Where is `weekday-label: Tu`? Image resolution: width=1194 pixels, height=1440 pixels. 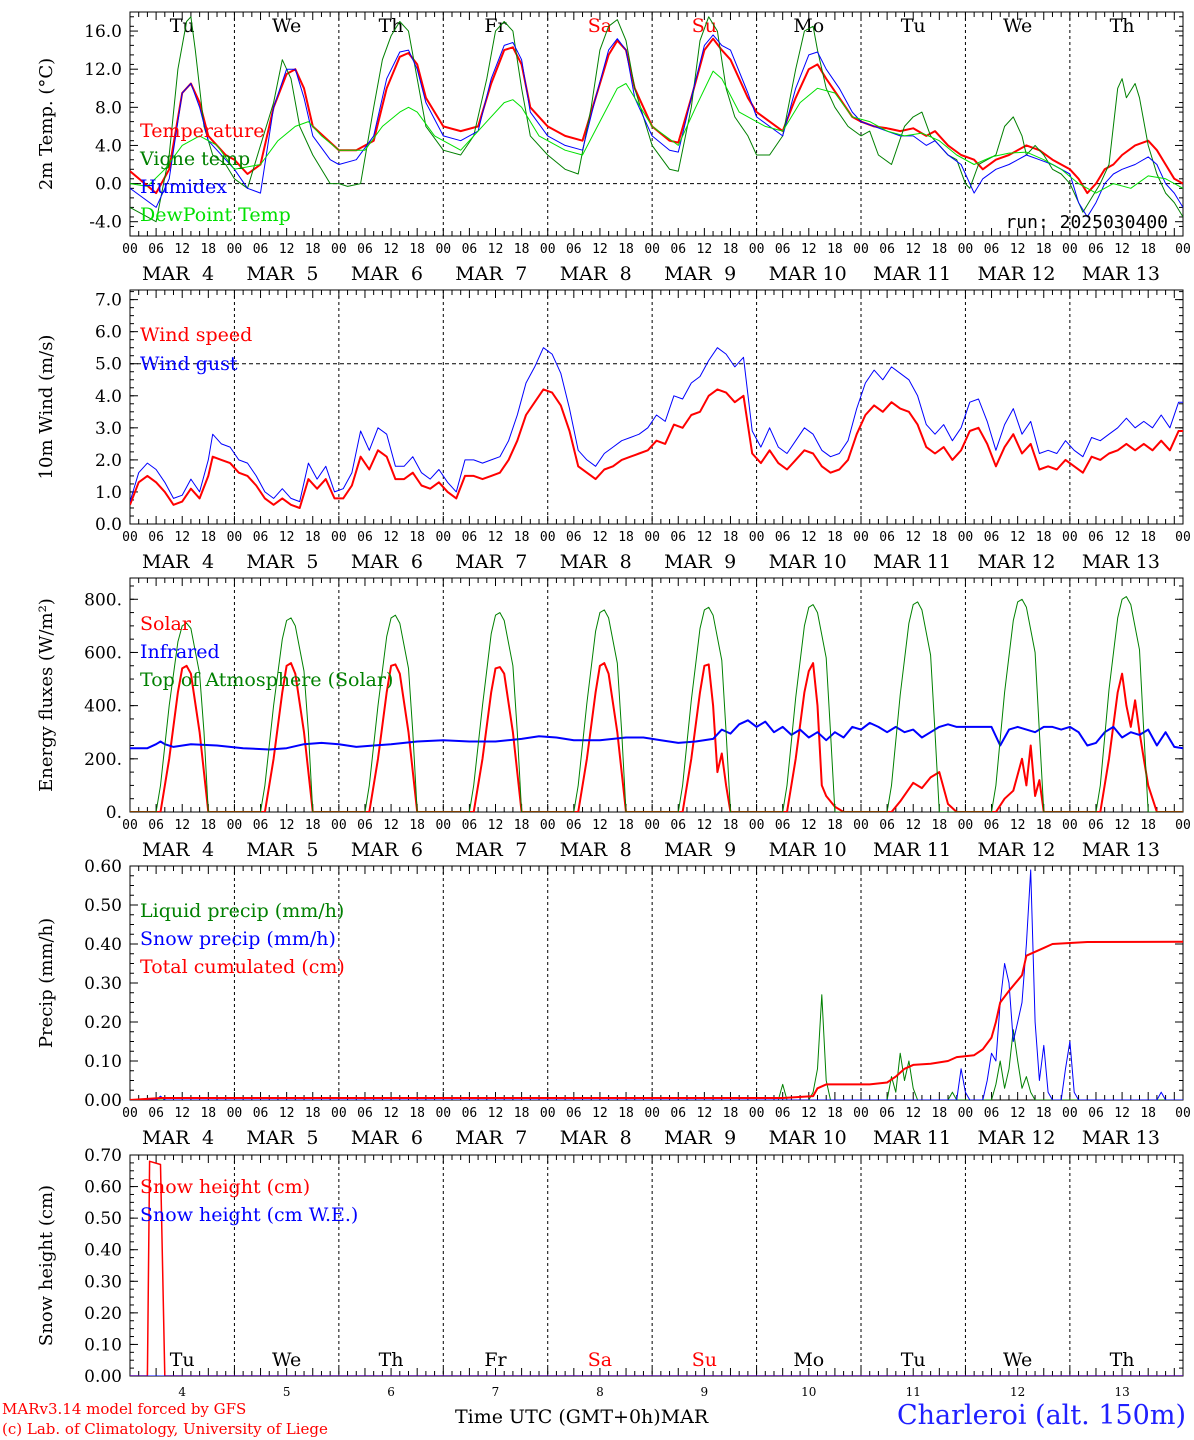
weekday-label: Tu is located at coordinates (913, 1360).